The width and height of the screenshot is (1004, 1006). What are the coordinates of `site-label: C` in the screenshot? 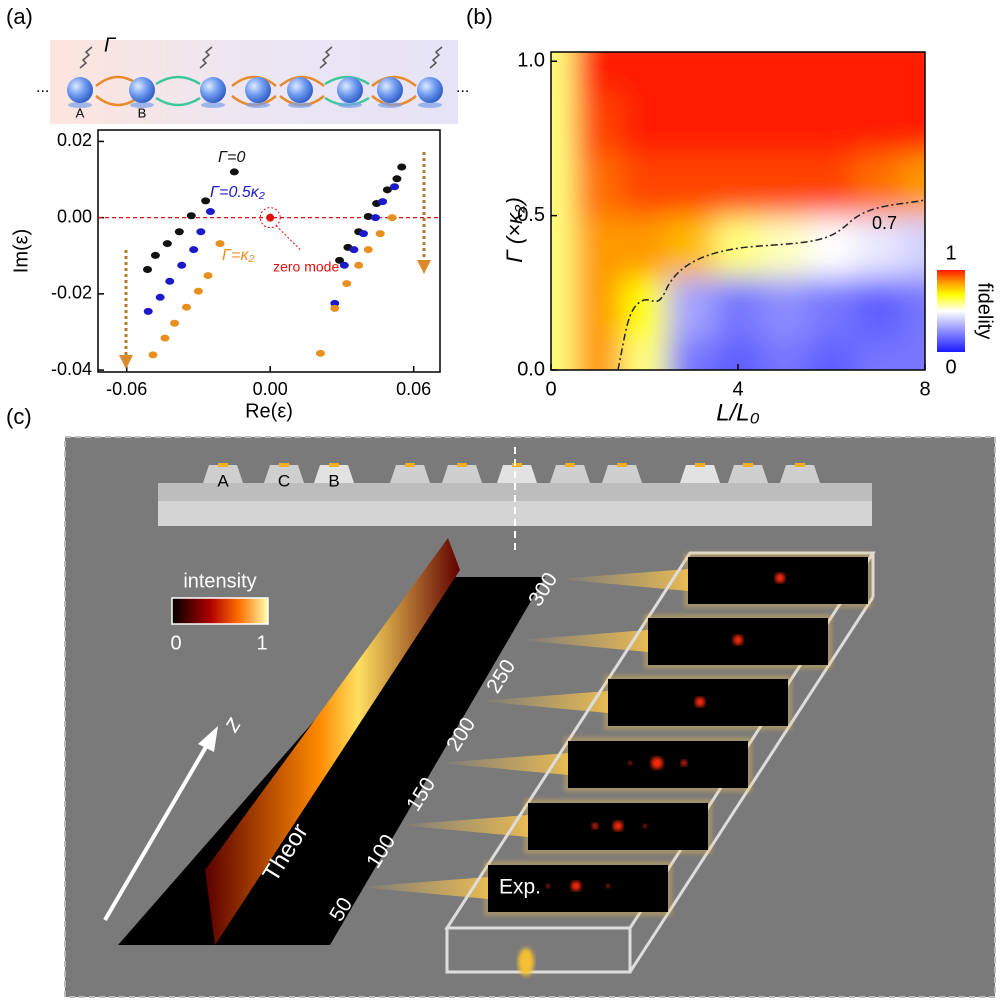 It's located at (284, 480).